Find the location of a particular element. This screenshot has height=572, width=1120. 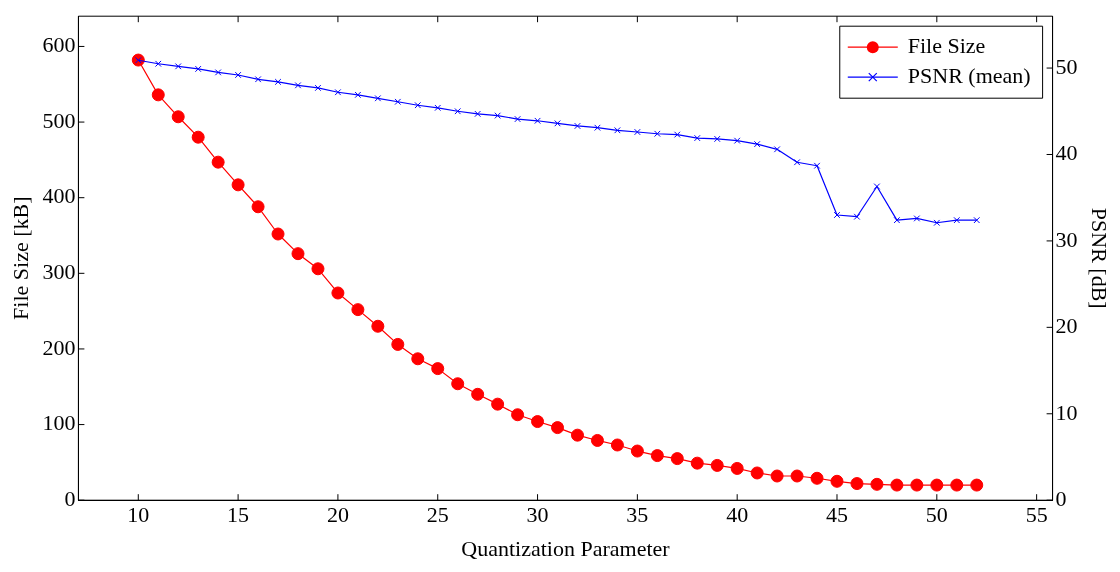

x-tick-label: 35 is located at coordinates (637, 515).